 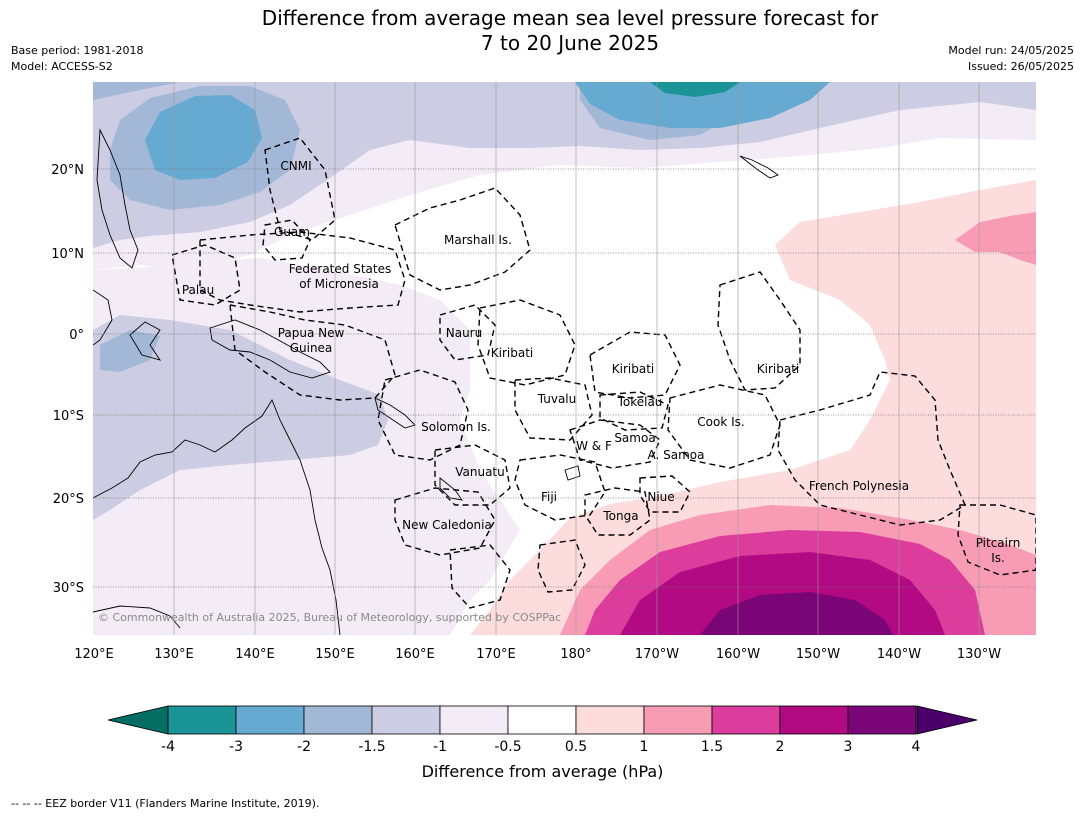 What do you see at coordinates (507, 747) in the screenshot?
I see `colorbar-label: -0.5` at bounding box center [507, 747].